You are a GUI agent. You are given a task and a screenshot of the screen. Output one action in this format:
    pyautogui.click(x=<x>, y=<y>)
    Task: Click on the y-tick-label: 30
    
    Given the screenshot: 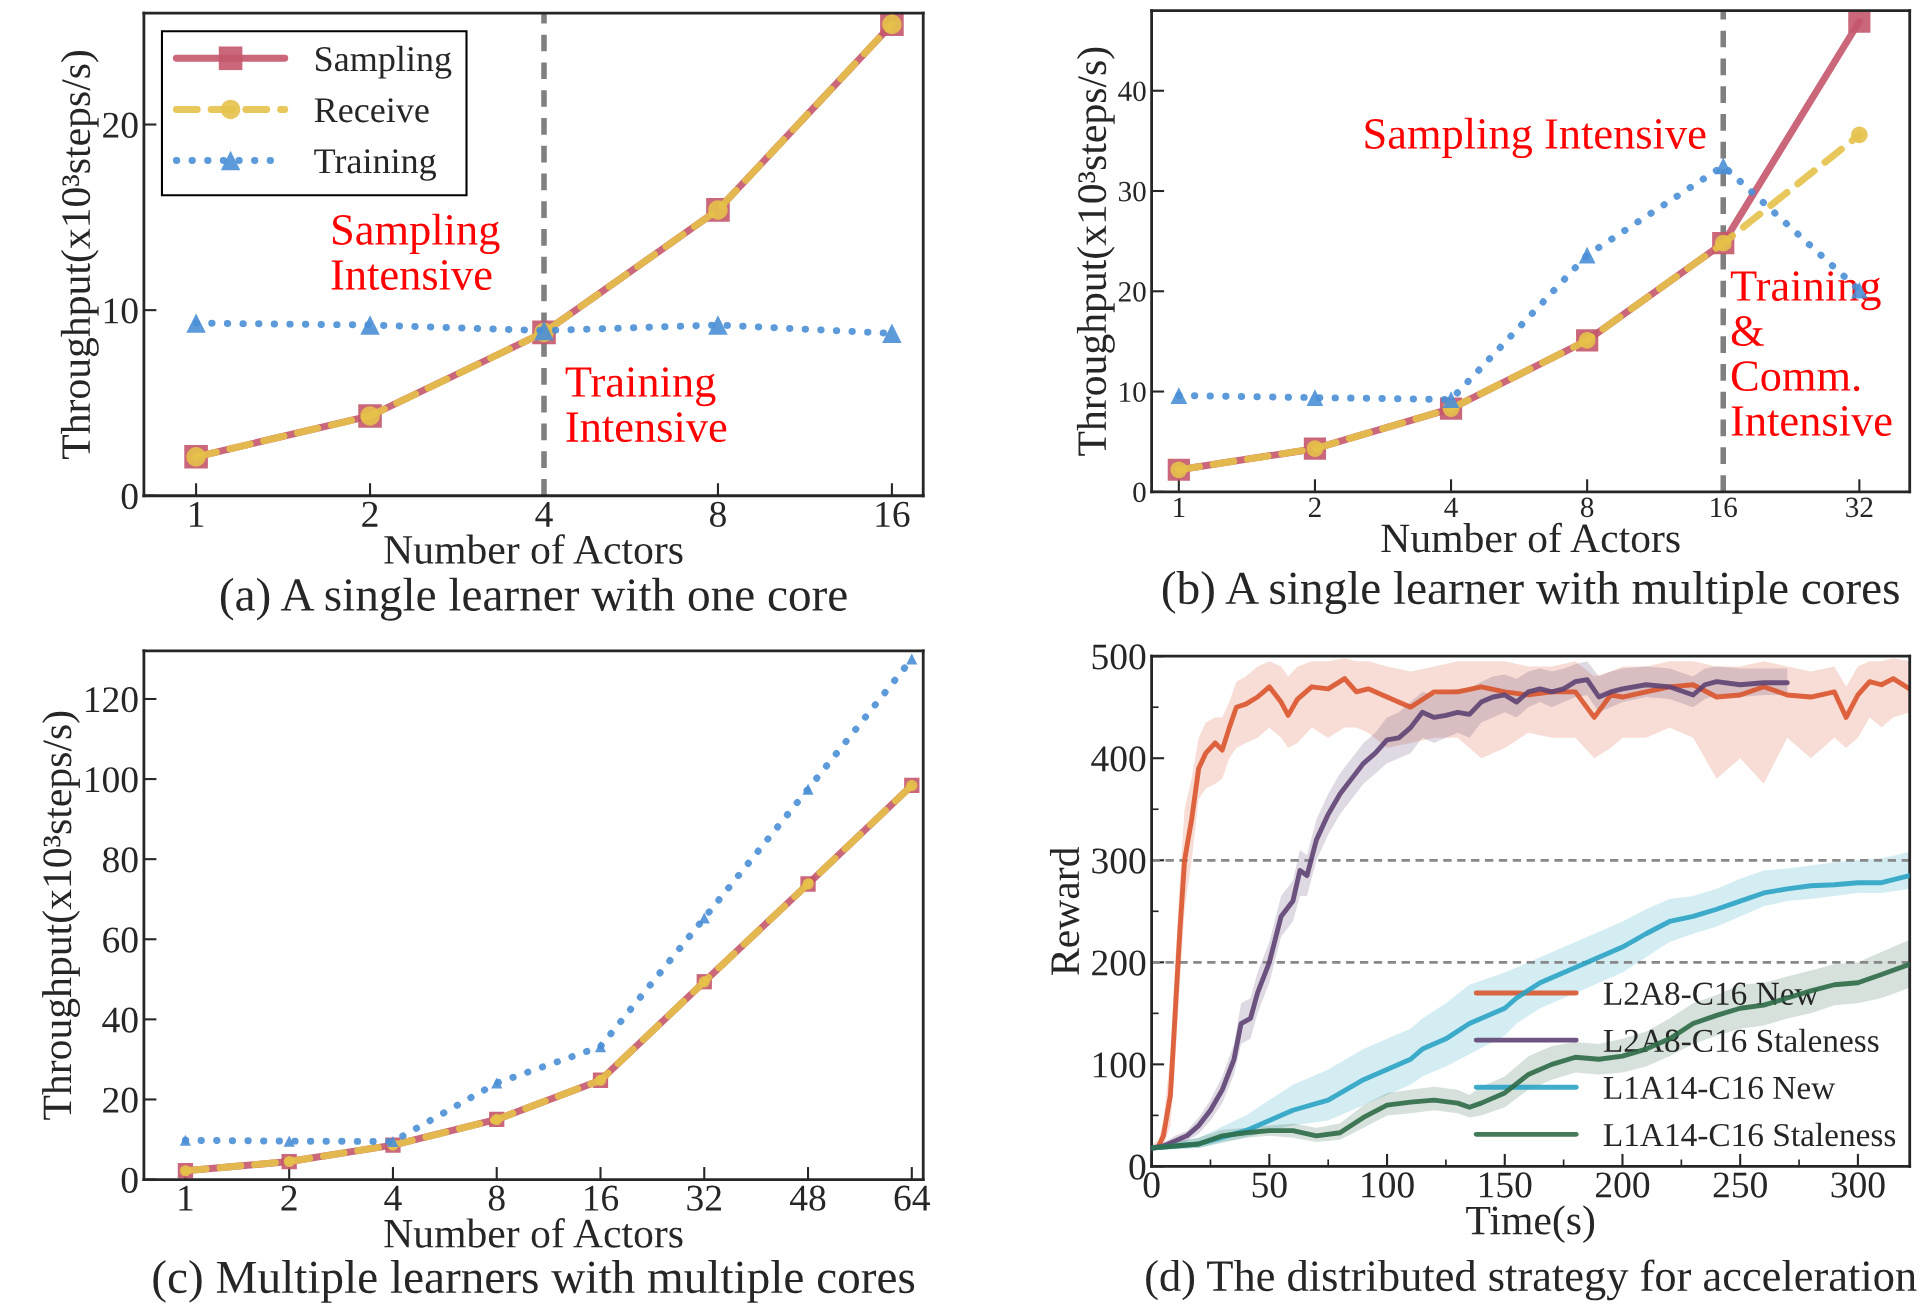 What is the action you would take?
    pyautogui.click(x=1132, y=191)
    